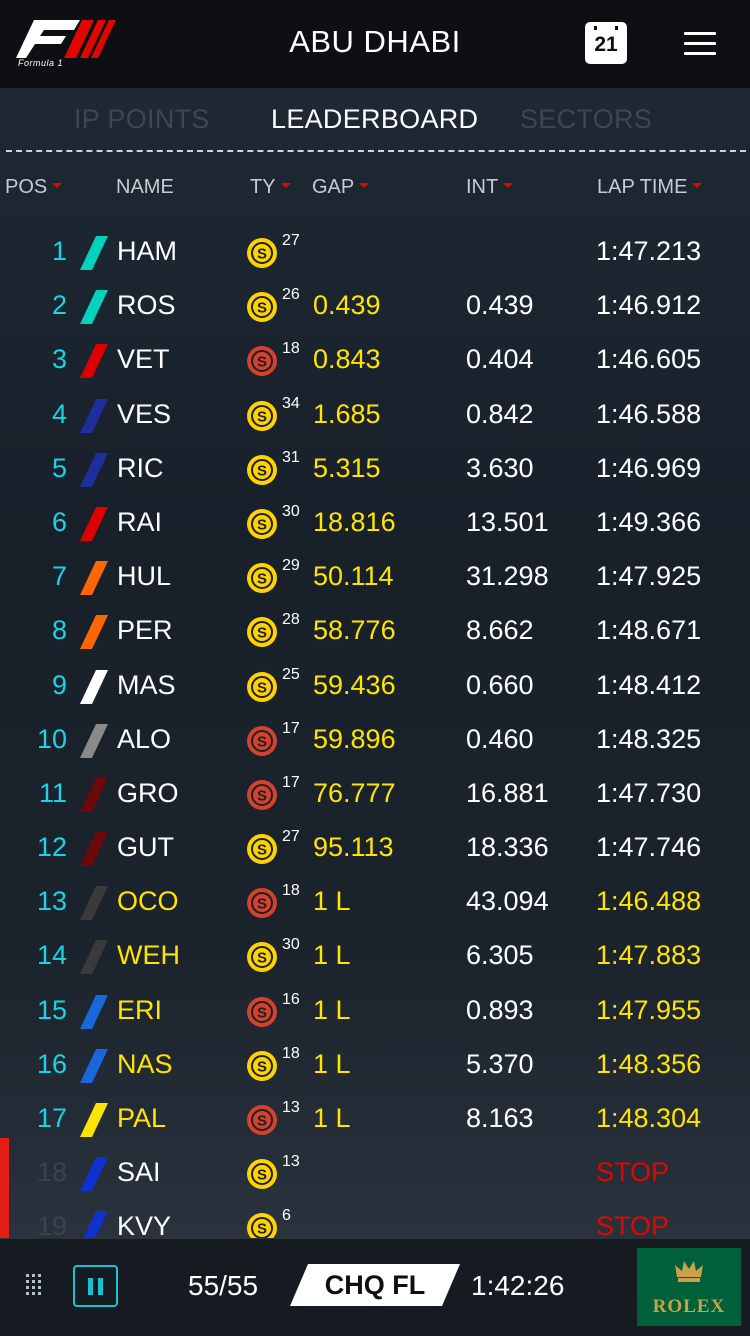 Image resolution: width=750 pixels, height=1336 pixels. What do you see at coordinates (375, 119) in the screenshot?
I see `tab-leaderboard: LEADERBOARD` at bounding box center [375, 119].